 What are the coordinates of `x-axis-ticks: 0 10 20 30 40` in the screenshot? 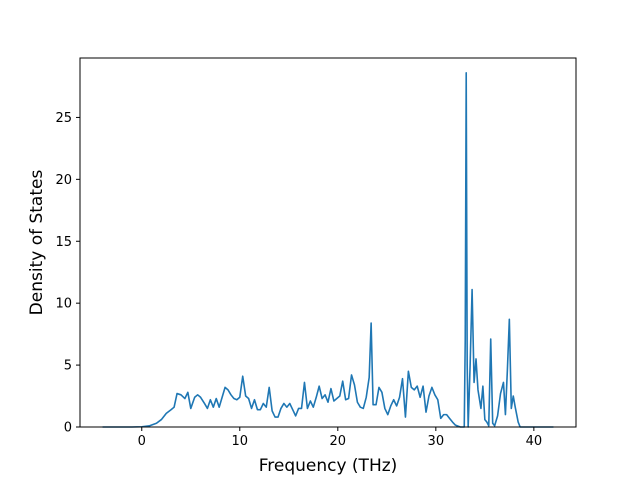 It's located at (340, 438).